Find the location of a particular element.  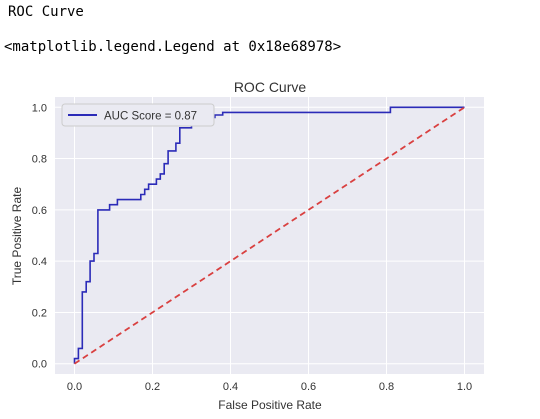

x-tick-label: 0.4 is located at coordinates (230, 387).